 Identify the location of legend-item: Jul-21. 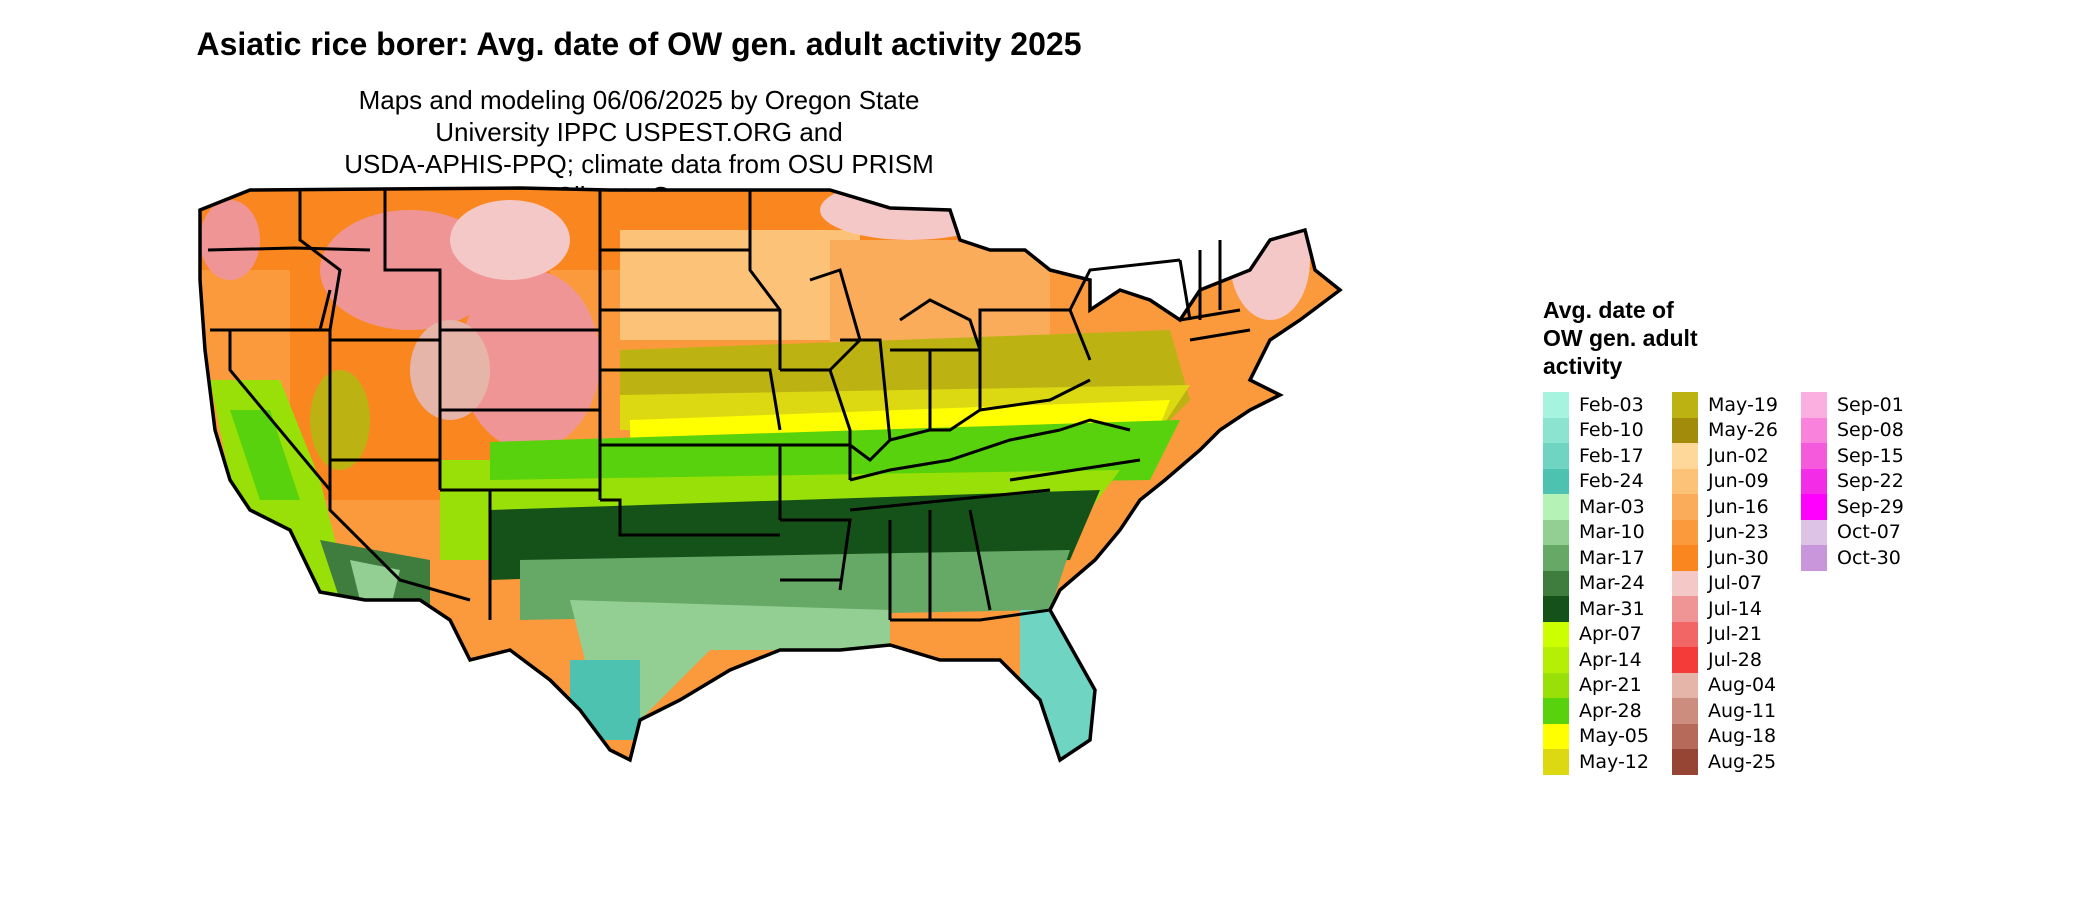
(1736, 634).